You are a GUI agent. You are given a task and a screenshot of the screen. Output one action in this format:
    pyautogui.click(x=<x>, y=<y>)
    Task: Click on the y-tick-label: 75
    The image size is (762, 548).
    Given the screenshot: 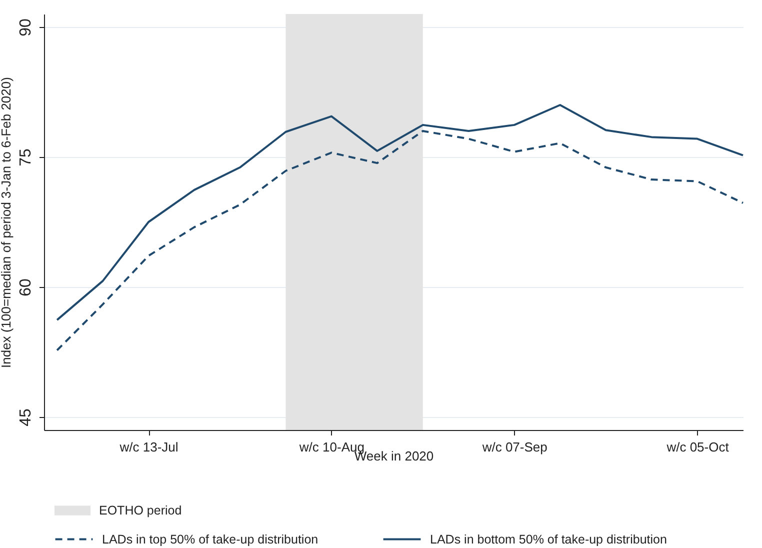 What is the action you would take?
    pyautogui.click(x=26, y=157)
    